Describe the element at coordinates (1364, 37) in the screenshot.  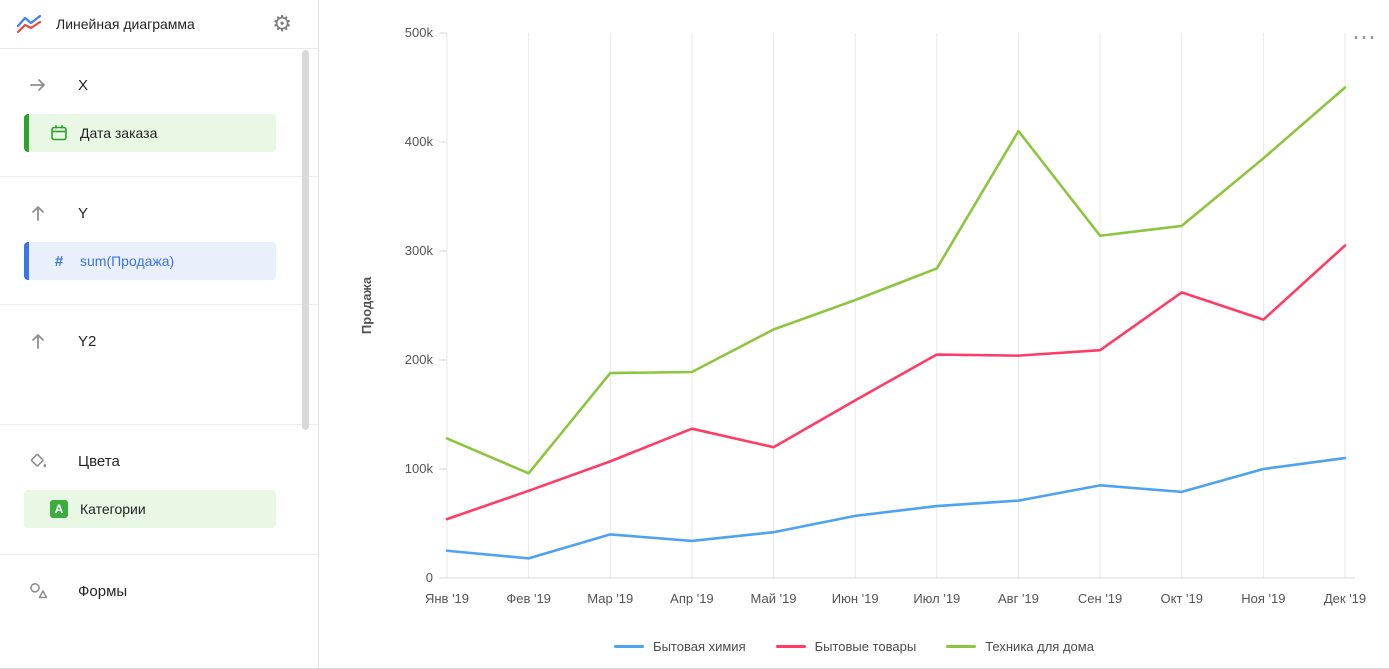
I see `chart-menu-icon: ⋯` at that location.